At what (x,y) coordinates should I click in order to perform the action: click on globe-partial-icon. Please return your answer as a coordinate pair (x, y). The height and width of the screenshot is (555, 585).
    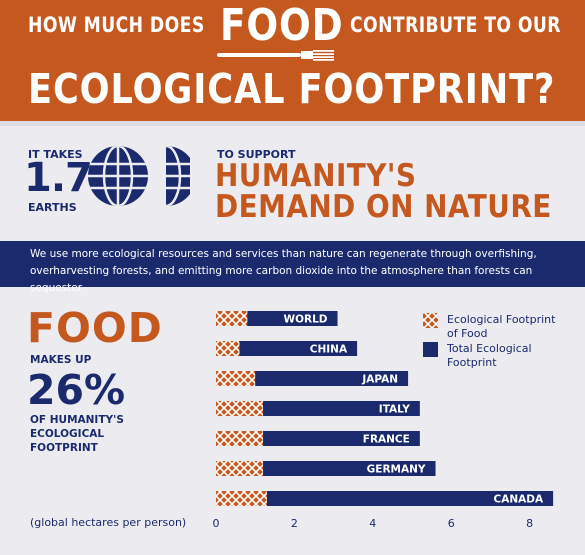
    Looking at the image, I should click on (170, 176).